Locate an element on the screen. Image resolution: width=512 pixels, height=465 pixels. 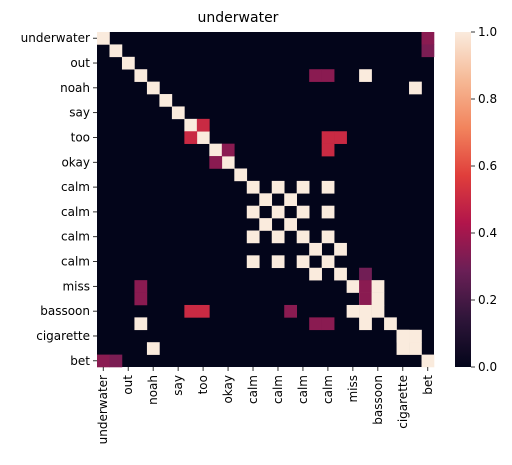
y-tick-label: bet is located at coordinates (80, 361).